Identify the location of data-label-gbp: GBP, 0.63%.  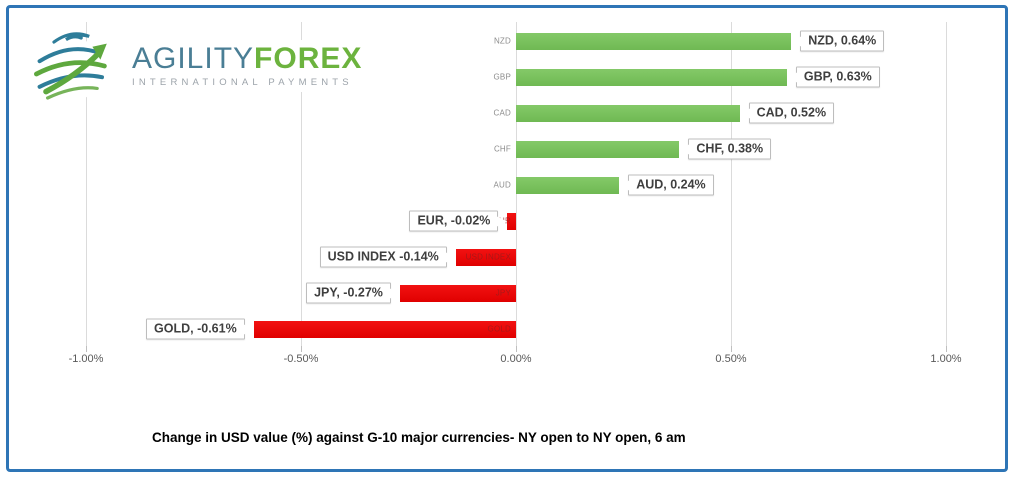
(833, 77).